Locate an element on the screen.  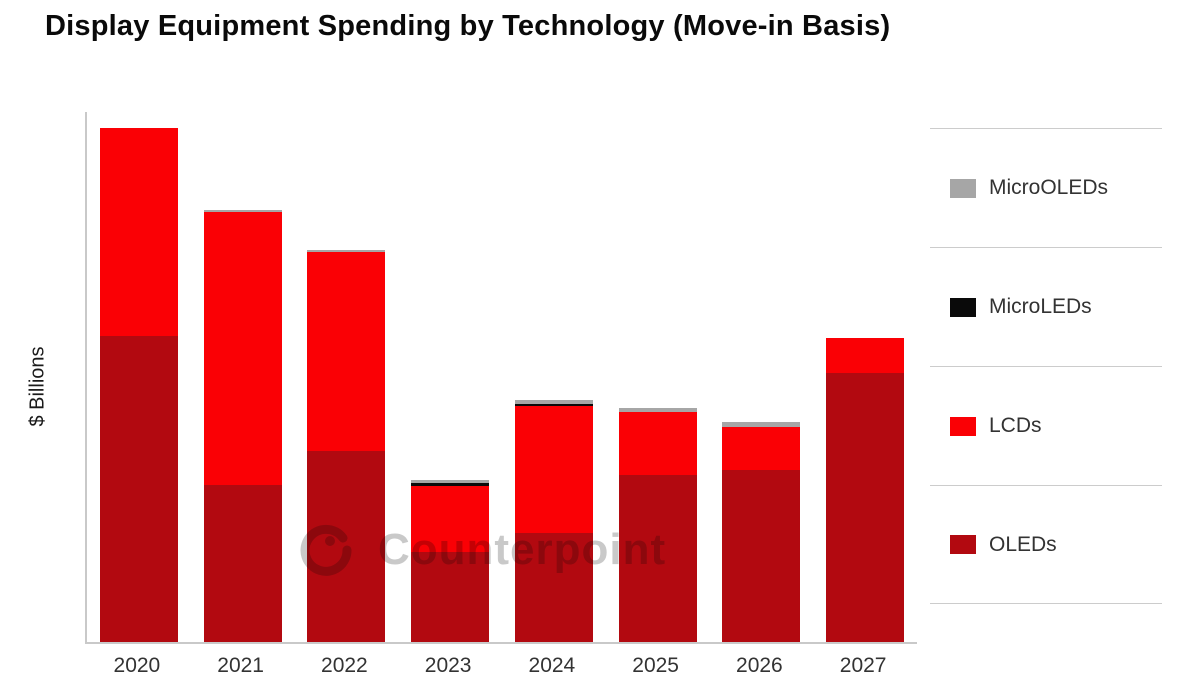
bar-segment-microleds-2023 is located at coordinates (450, 484).